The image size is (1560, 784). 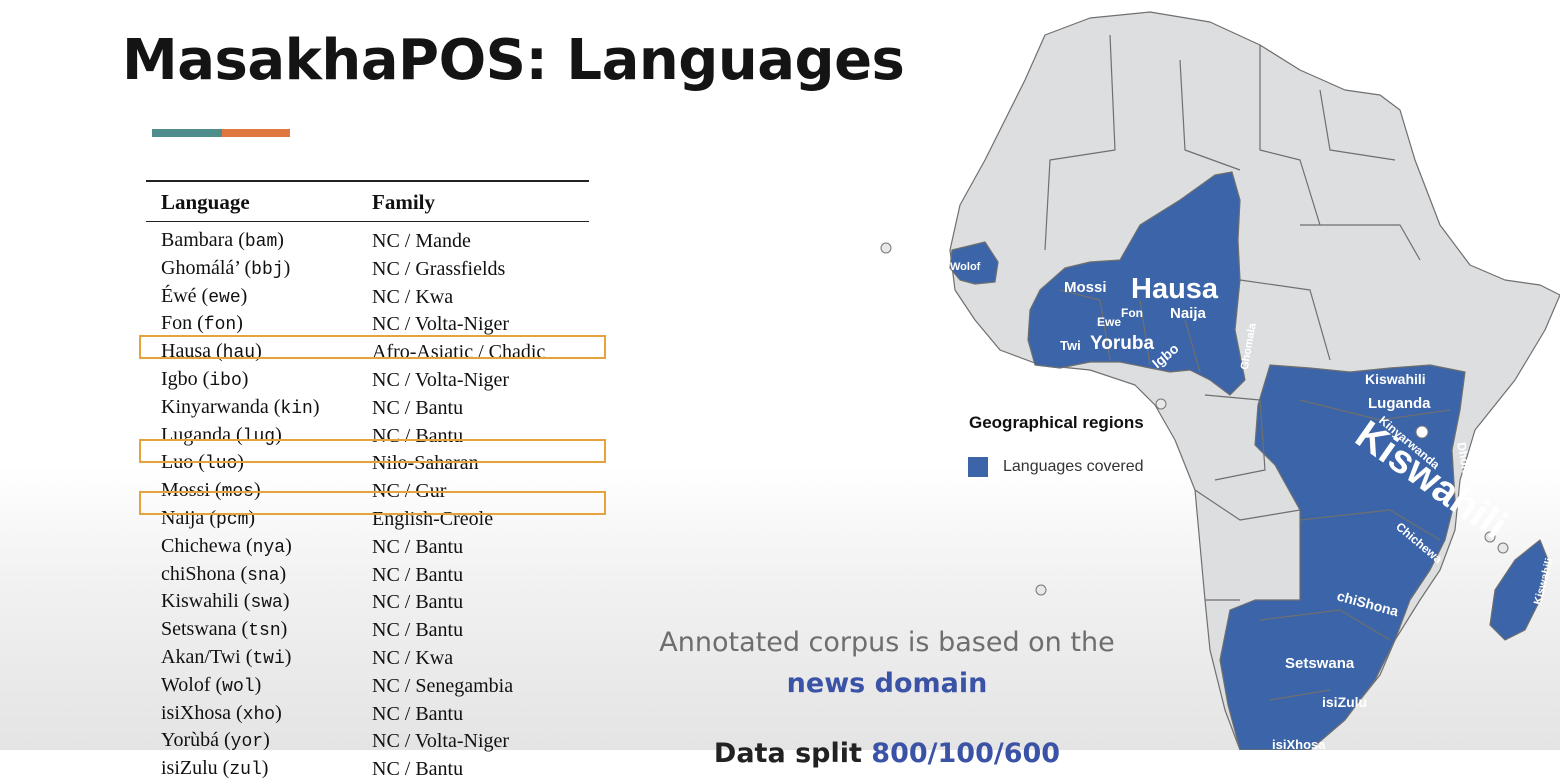 I want to click on language-code: kin, so click(x=296, y=408).